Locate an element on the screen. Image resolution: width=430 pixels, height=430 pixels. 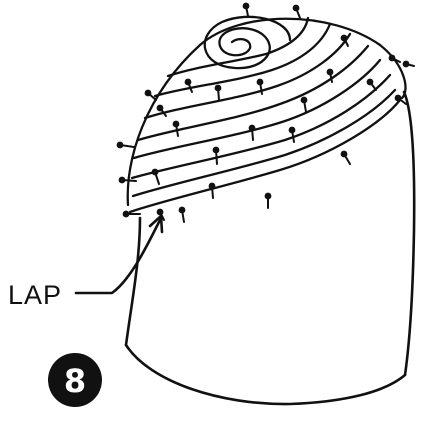
cylinder-bottom-edge is located at coordinates (265, 374).